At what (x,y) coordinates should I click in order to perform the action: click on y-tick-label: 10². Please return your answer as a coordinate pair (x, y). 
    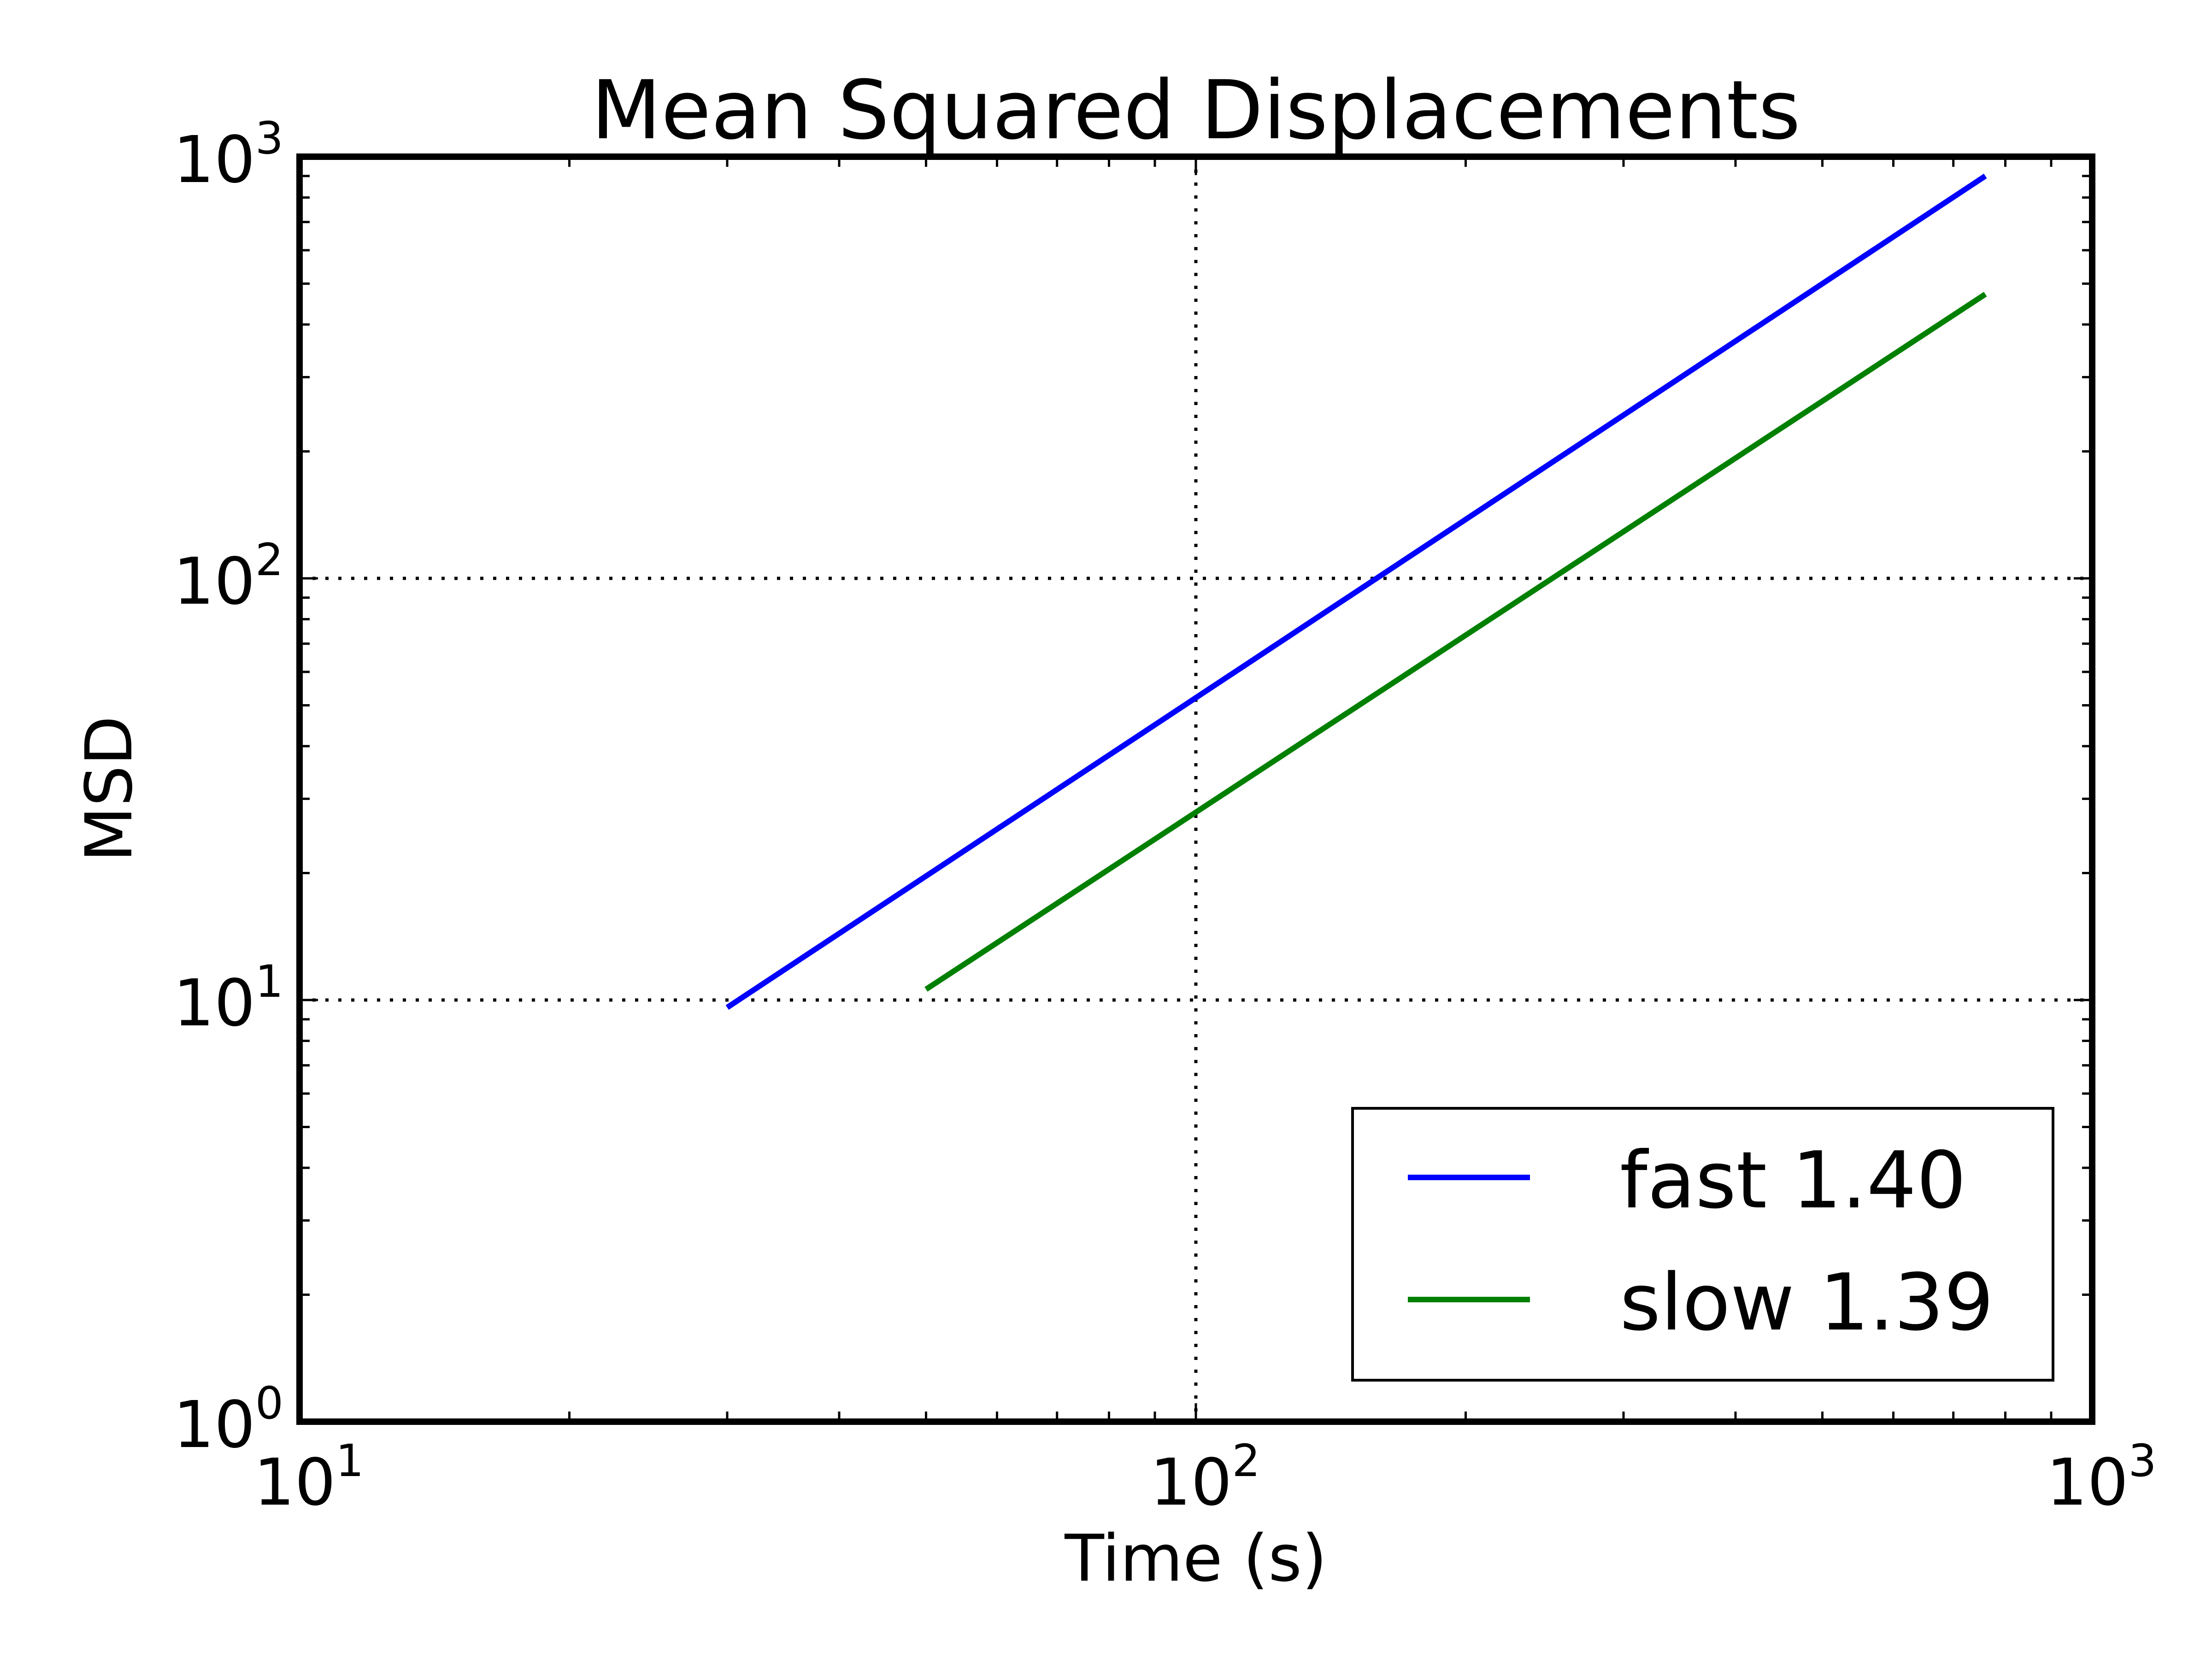
    Looking at the image, I should click on (228, 576).